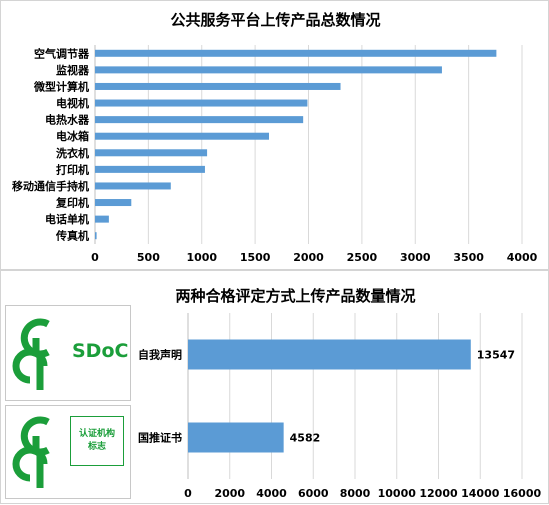 The width and height of the screenshot is (549, 505). Describe the element at coordinates (62, 53) in the screenshot. I see `category-label: 空气调节器` at that location.